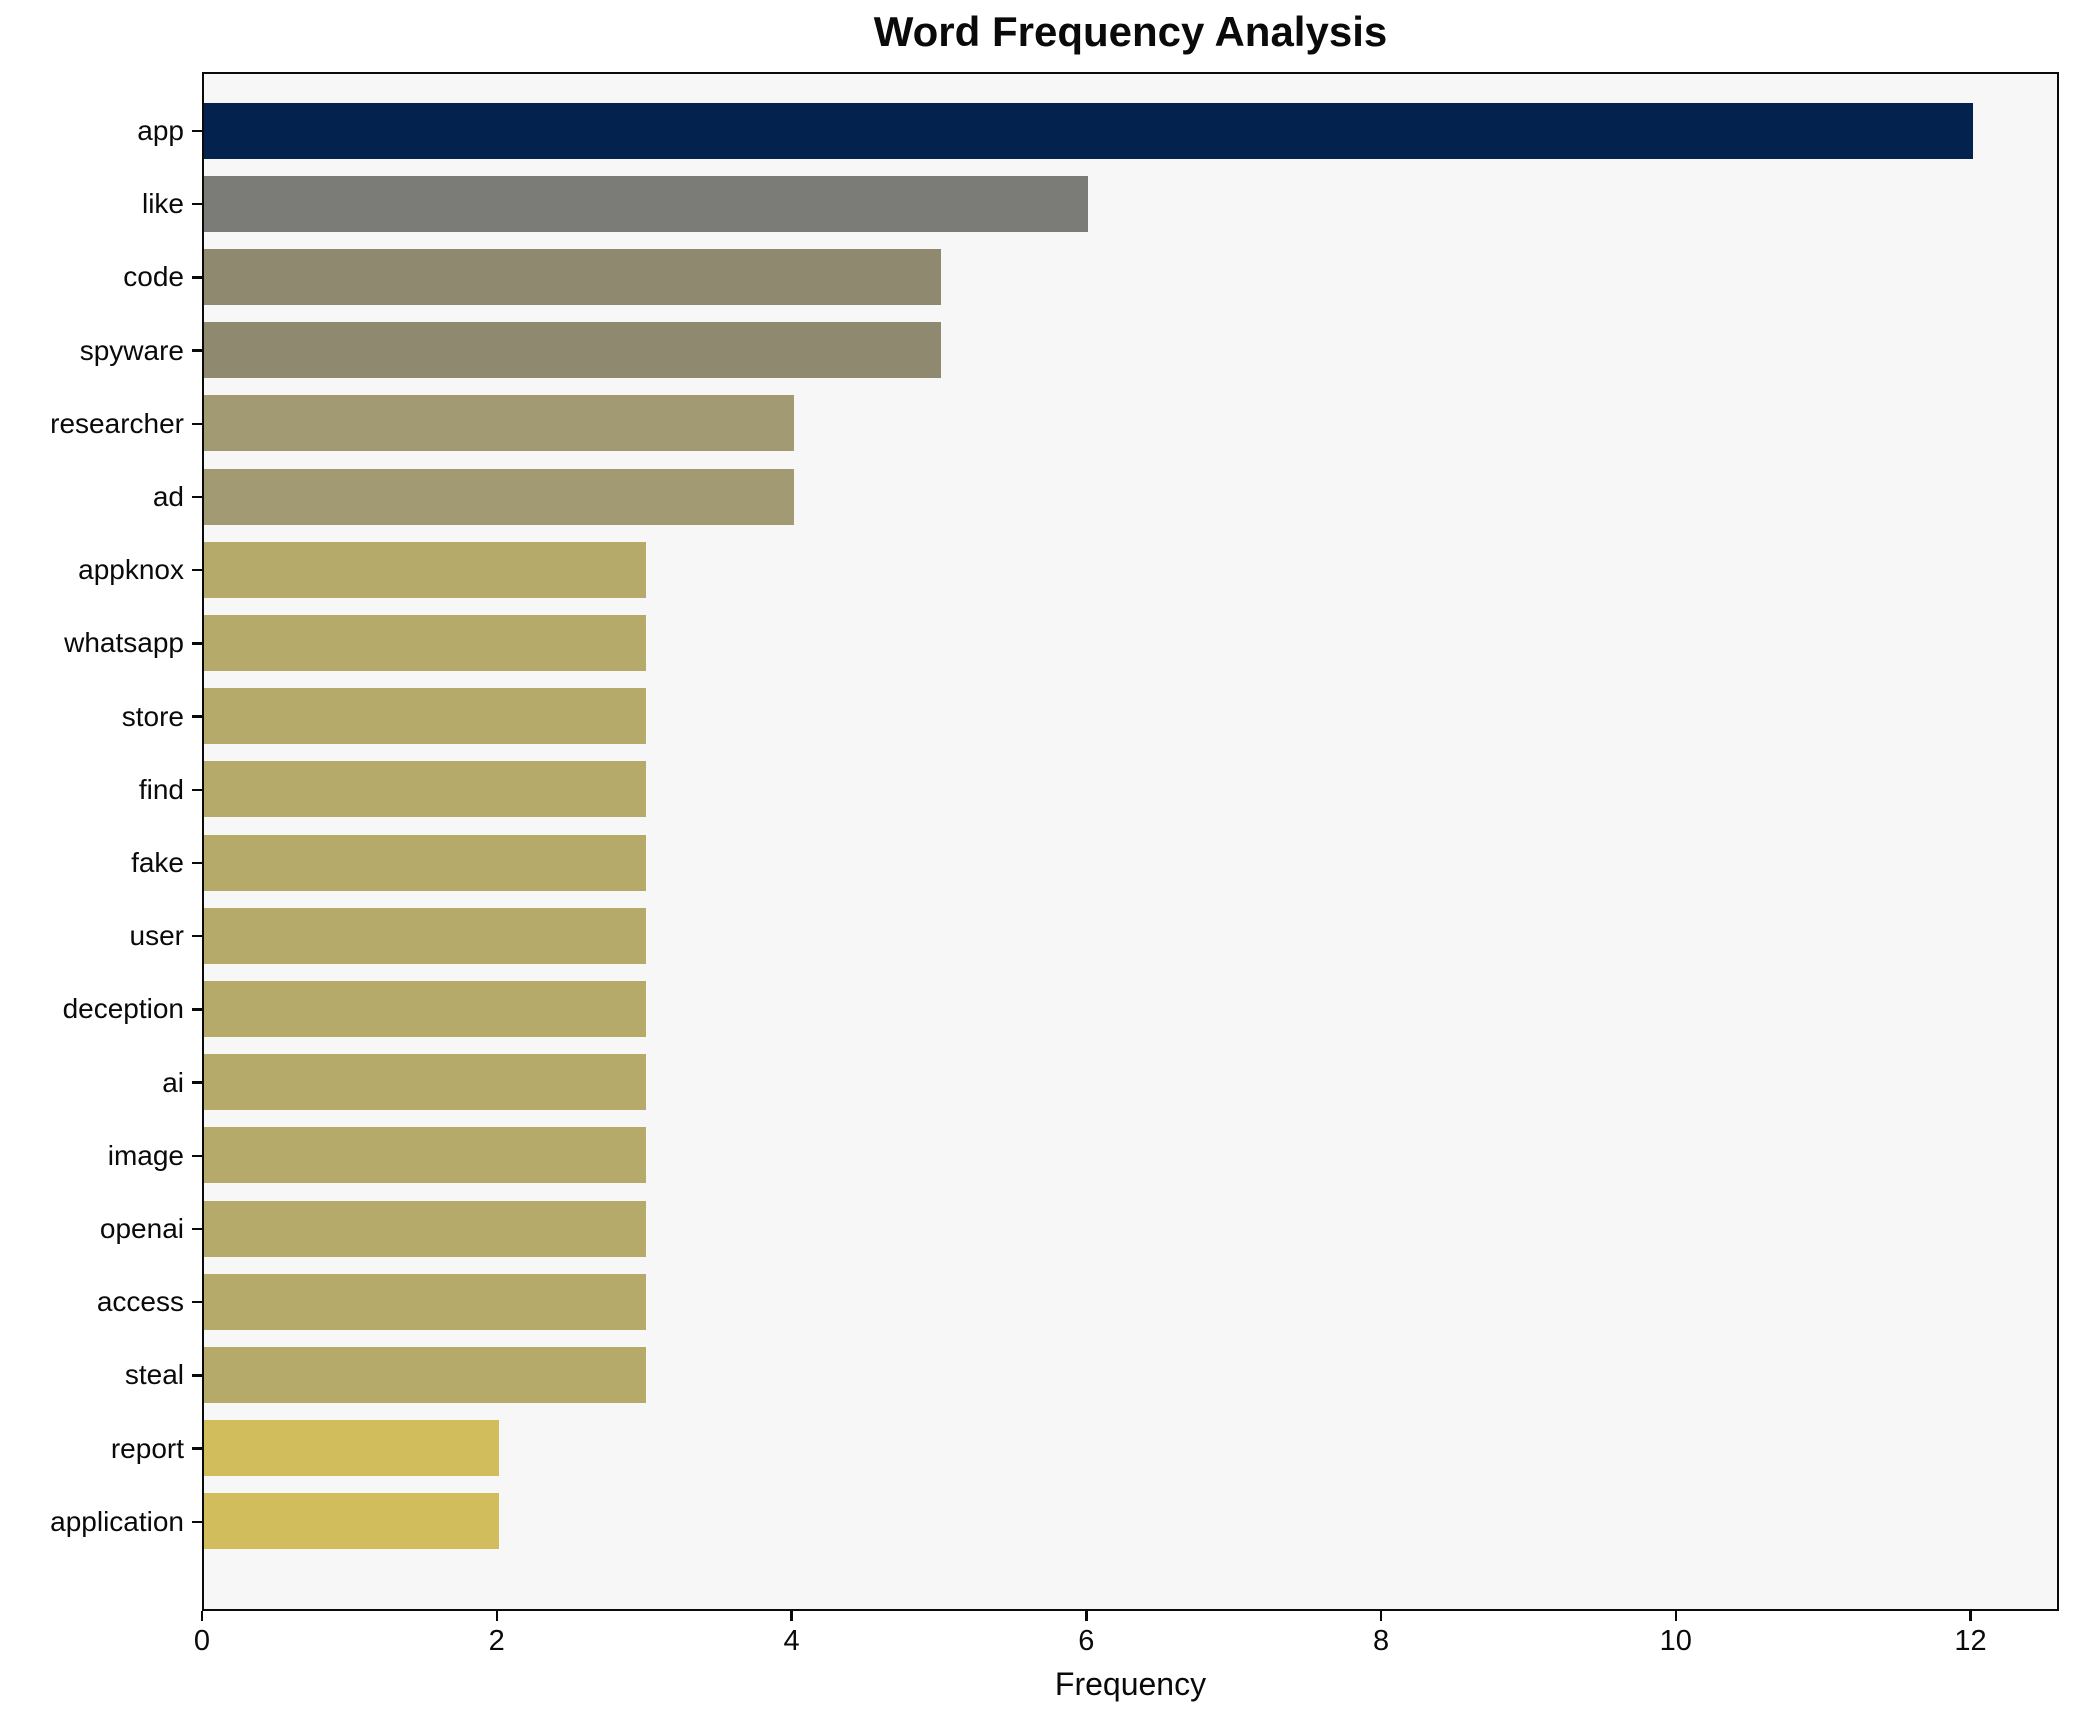 This screenshot has width=2079, height=1722. Describe the element at coordinates (173, 1082) in the screenshot. I see `y-tick-label-ai: ai` at that location.